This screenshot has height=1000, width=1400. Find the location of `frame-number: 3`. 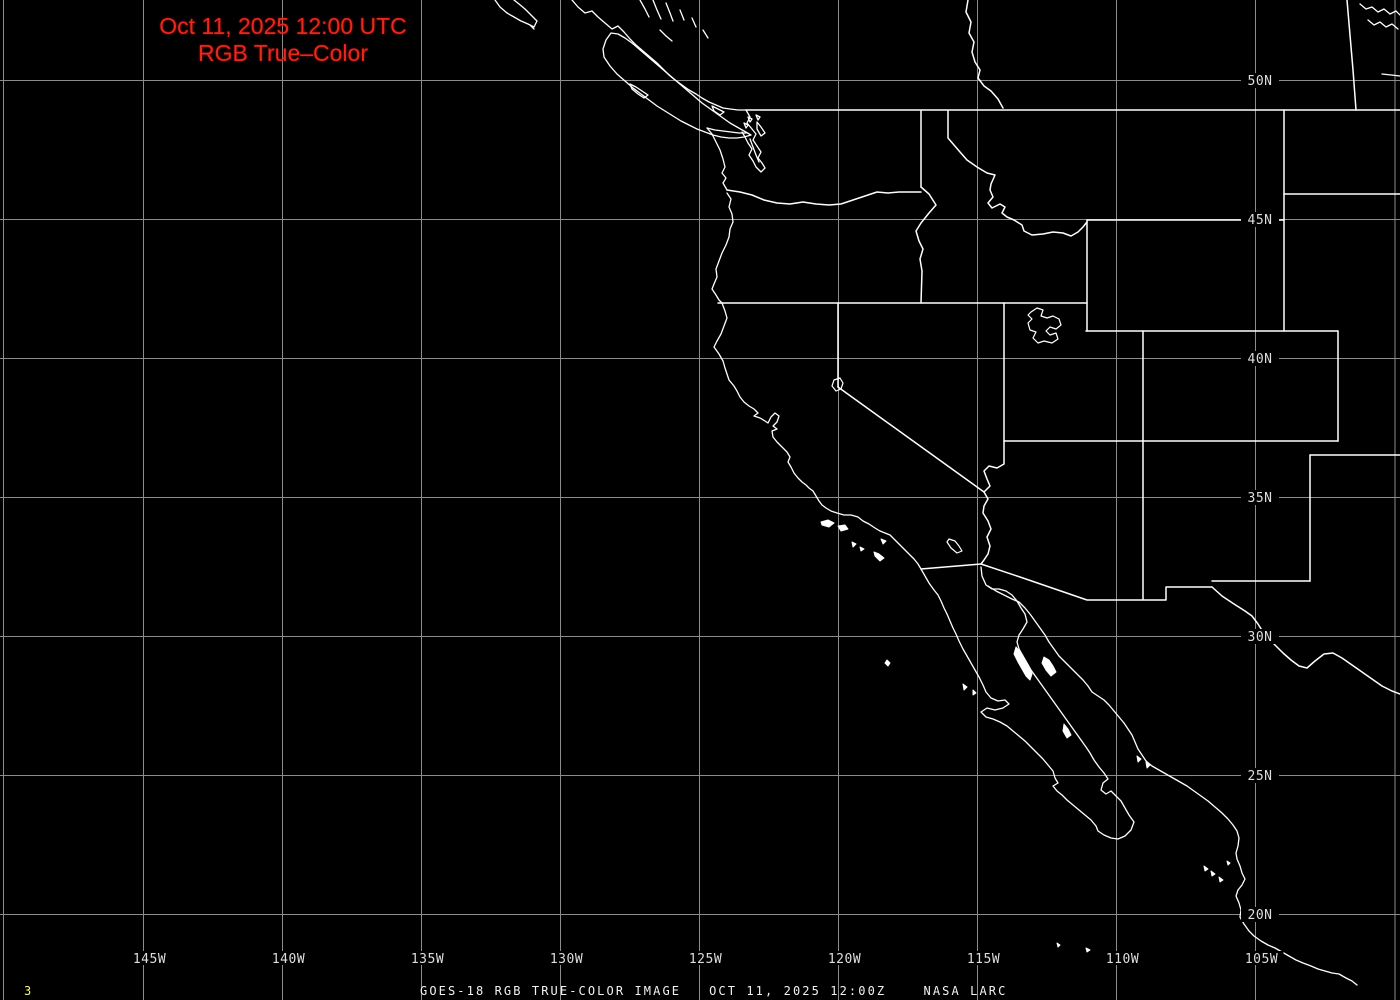

frame-number: 3 is located at coordinates (28, 991).